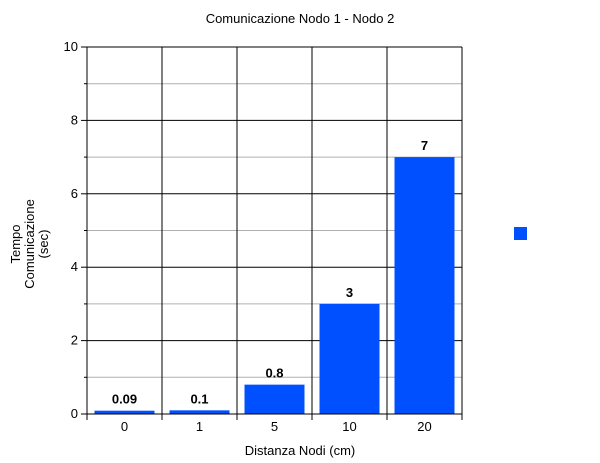 The height and width of the screenshot is (463, 600). Describe the element at coordinates (74, 193) in the screenshot. I see `y-tick-label: 6` at that location.